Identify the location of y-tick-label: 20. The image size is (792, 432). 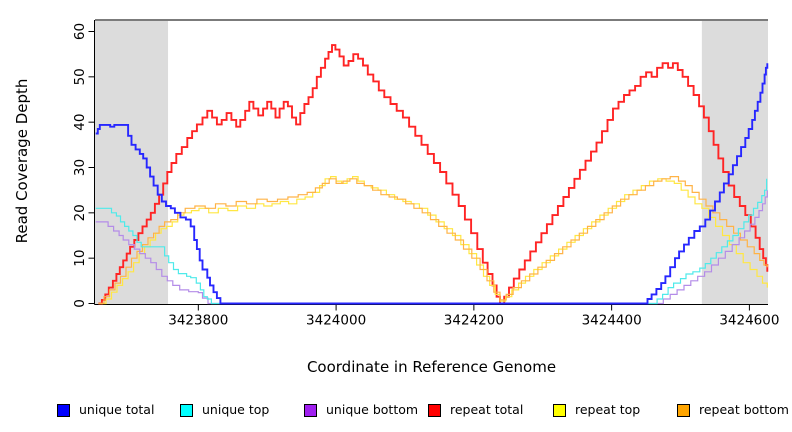
(80, 212).